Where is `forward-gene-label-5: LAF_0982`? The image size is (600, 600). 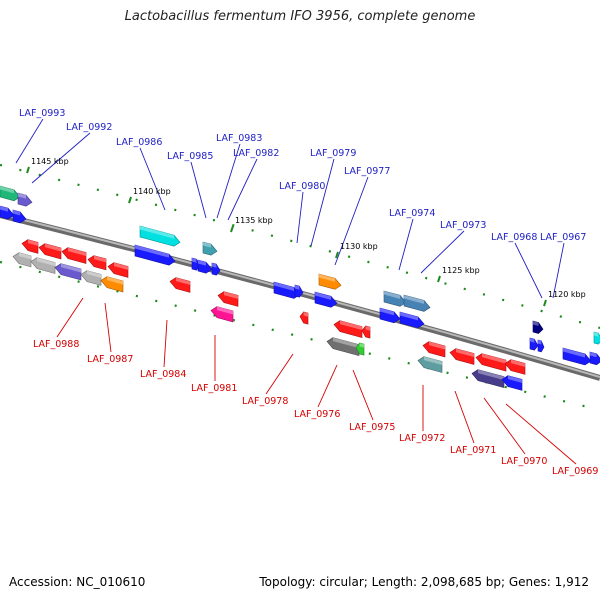 forward-gene-label-5: LAF_0982 is located at coordinates (256, 153).